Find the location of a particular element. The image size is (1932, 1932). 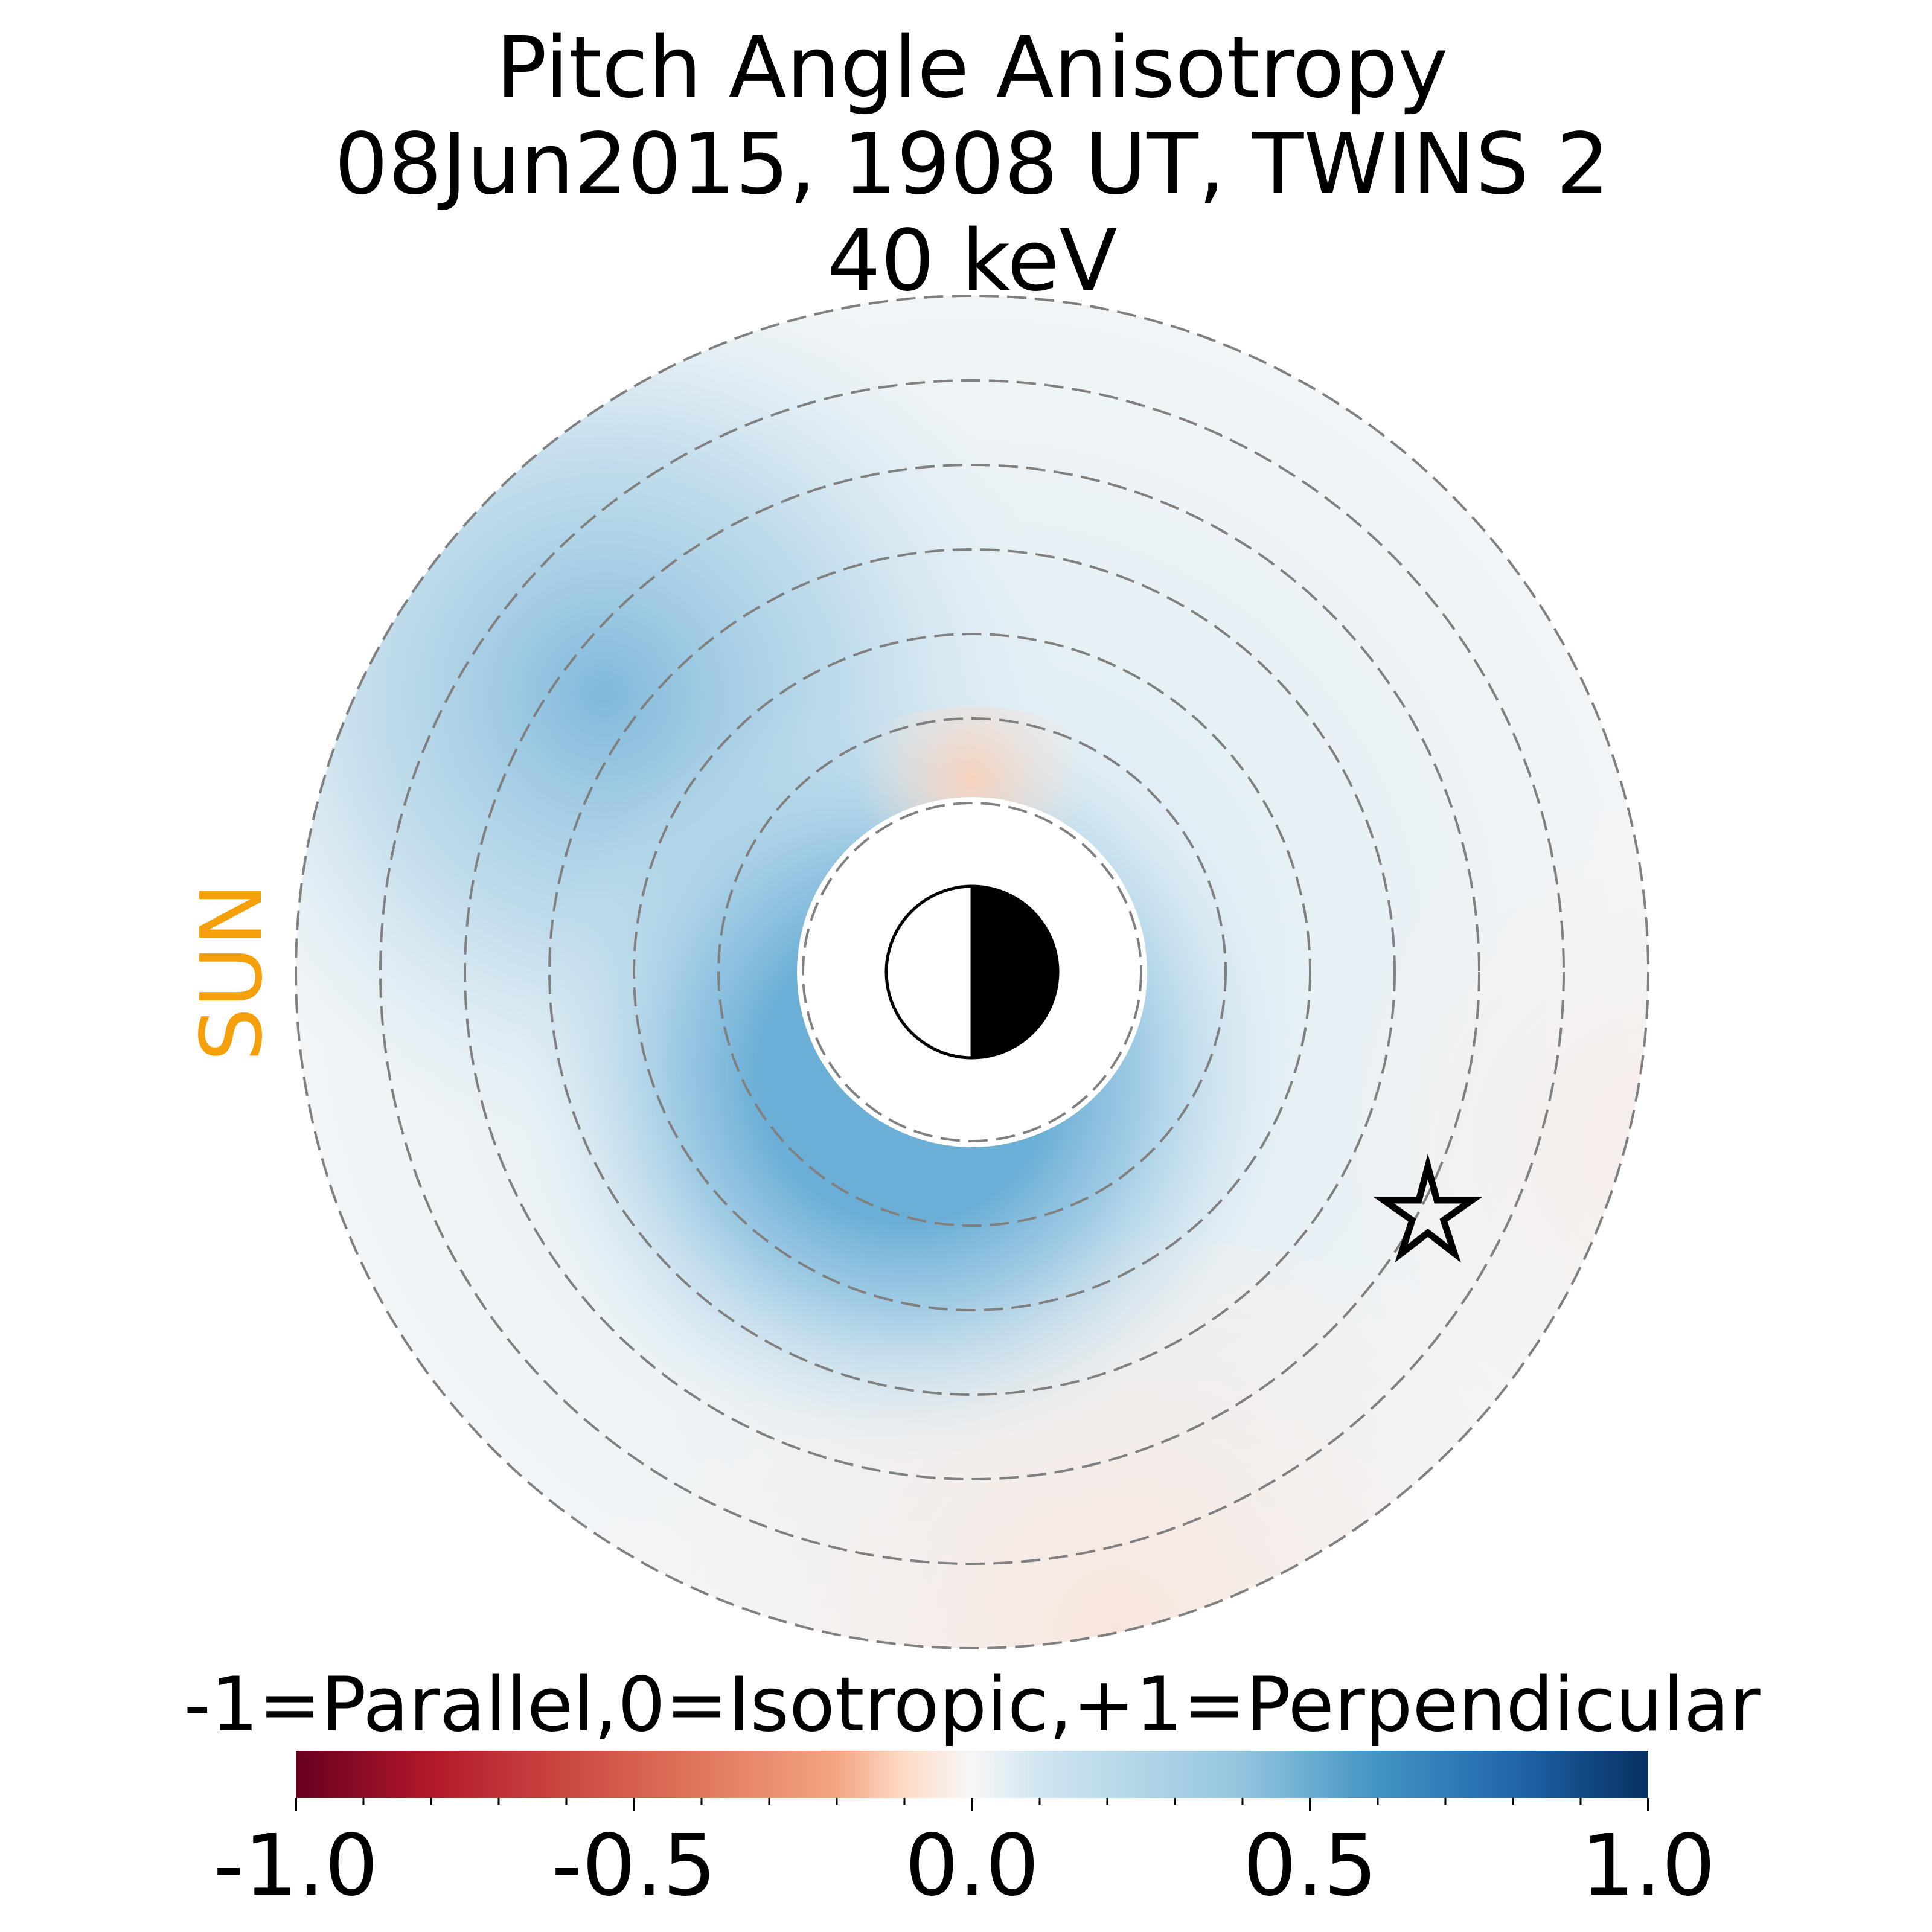

colorbar-tick-label: 0.5 is located at coordinates (1310, 1866).